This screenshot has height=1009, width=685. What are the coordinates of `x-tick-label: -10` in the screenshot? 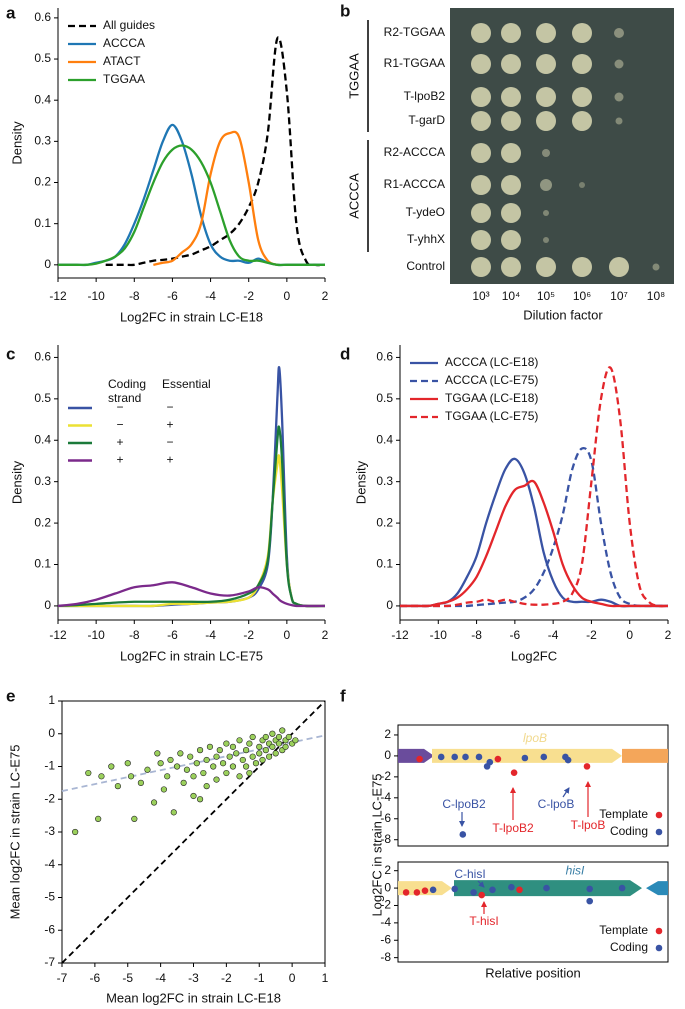 It's located at (96, 635).